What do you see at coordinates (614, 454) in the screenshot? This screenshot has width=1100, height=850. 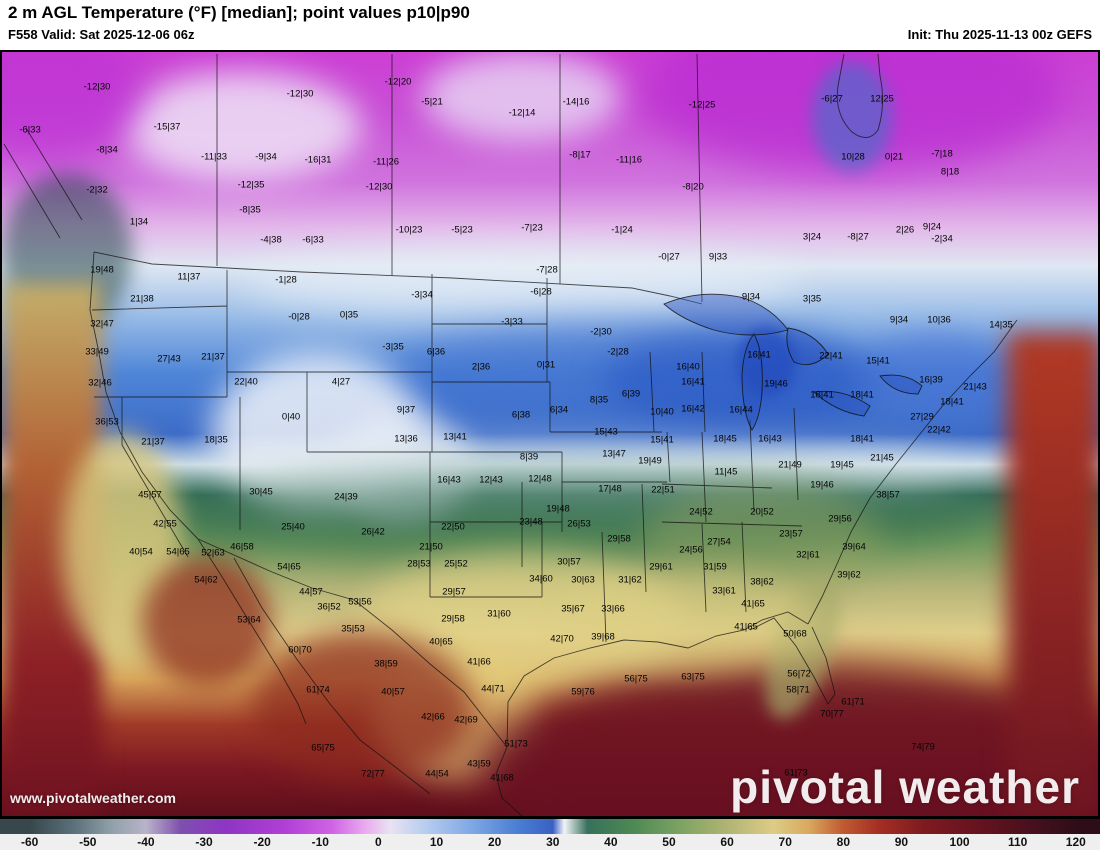 I see `point-value: 13|47` at bounding box center [614, 454].